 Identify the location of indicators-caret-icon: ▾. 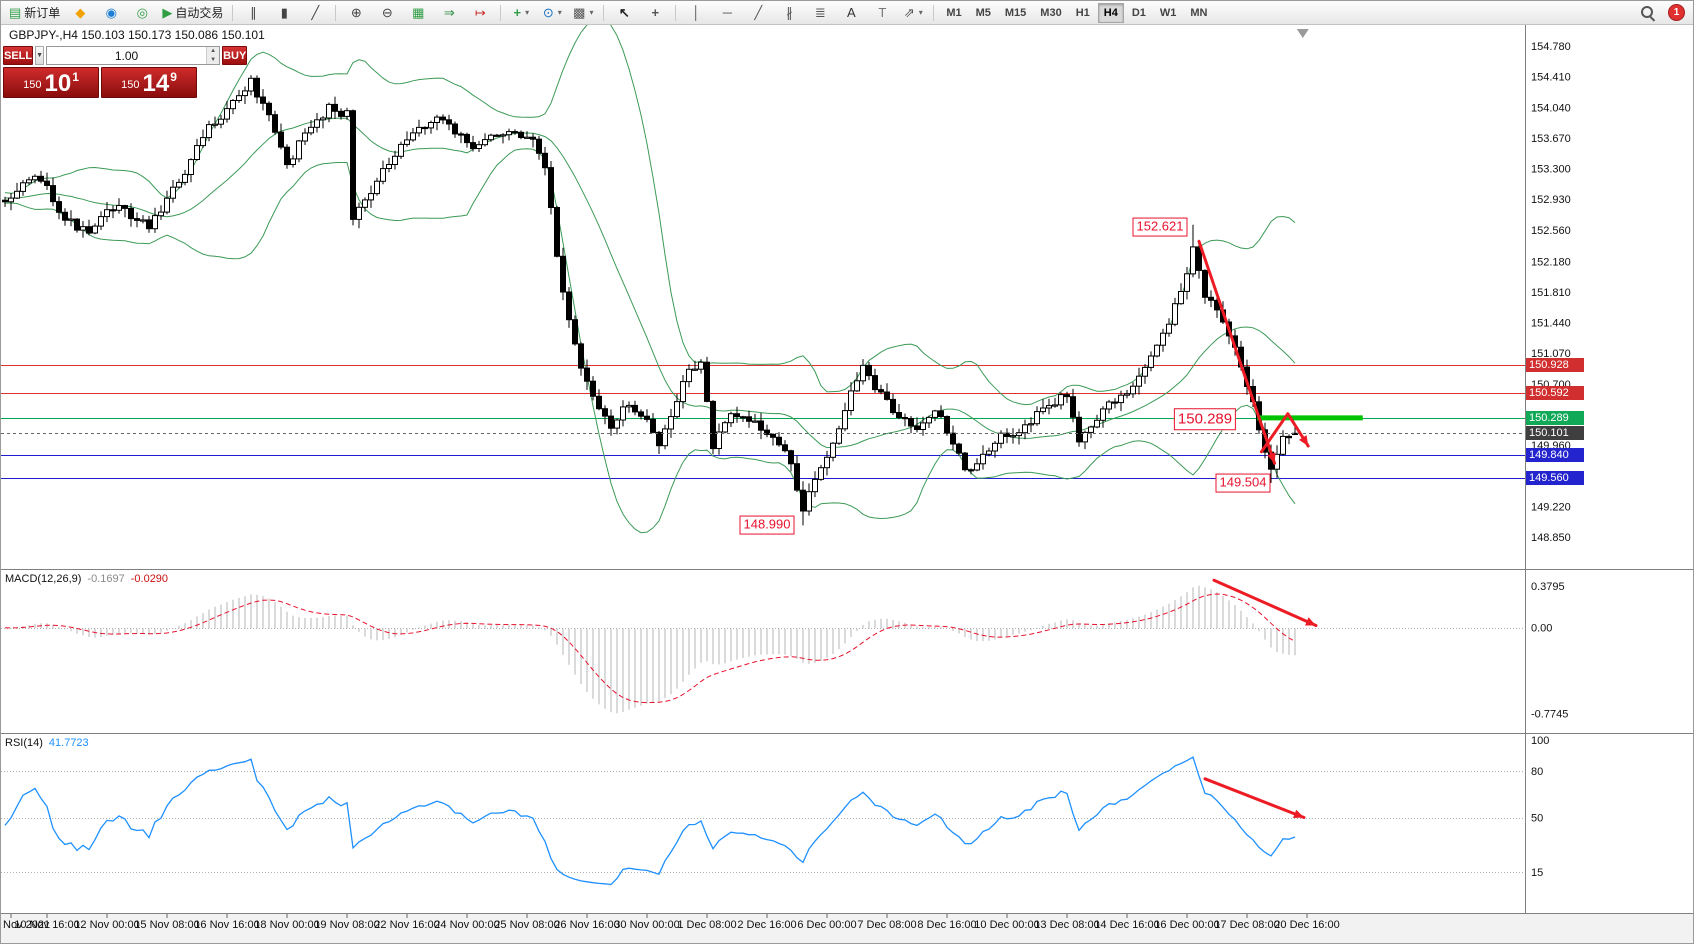
(527, 12).